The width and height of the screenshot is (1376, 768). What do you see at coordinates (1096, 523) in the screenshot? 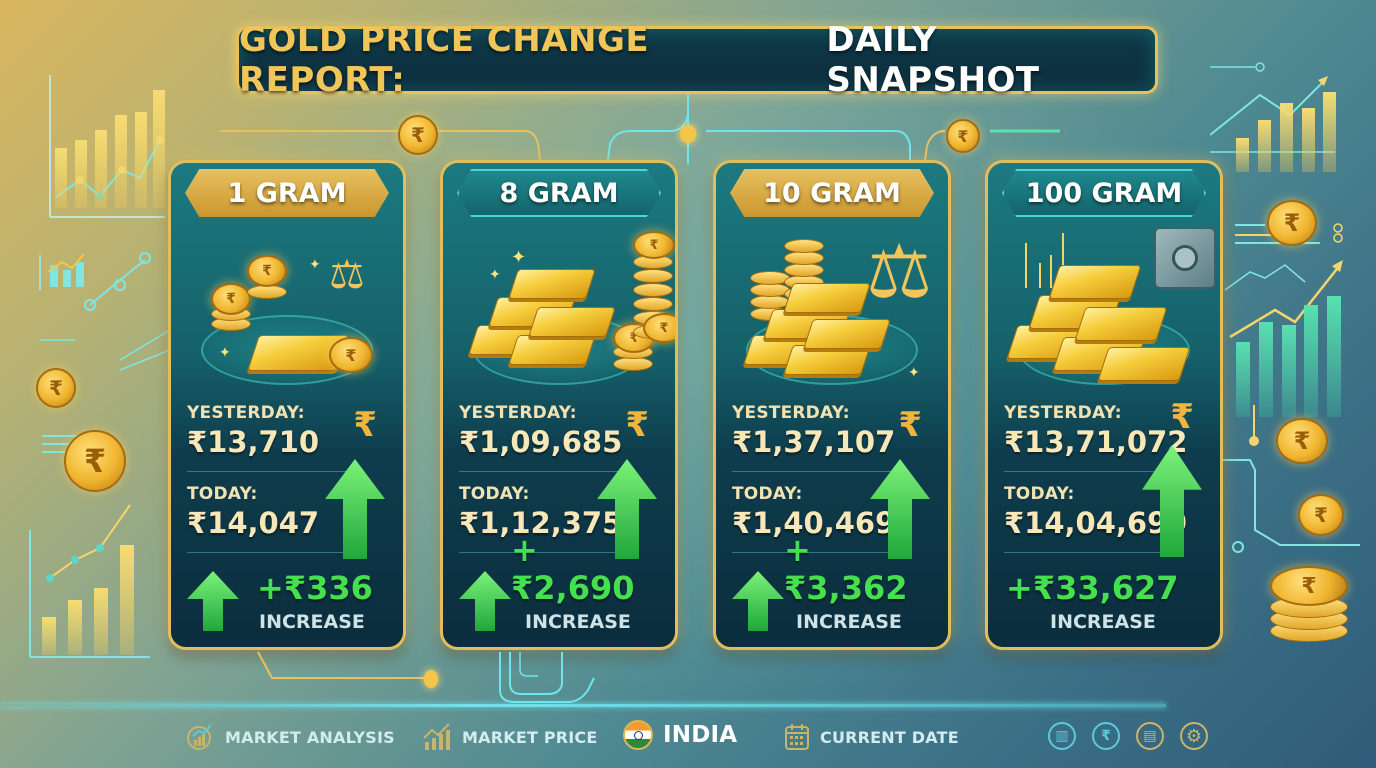
I see `today-value: ₹14,04,699` at bounding box center [1096, 523].